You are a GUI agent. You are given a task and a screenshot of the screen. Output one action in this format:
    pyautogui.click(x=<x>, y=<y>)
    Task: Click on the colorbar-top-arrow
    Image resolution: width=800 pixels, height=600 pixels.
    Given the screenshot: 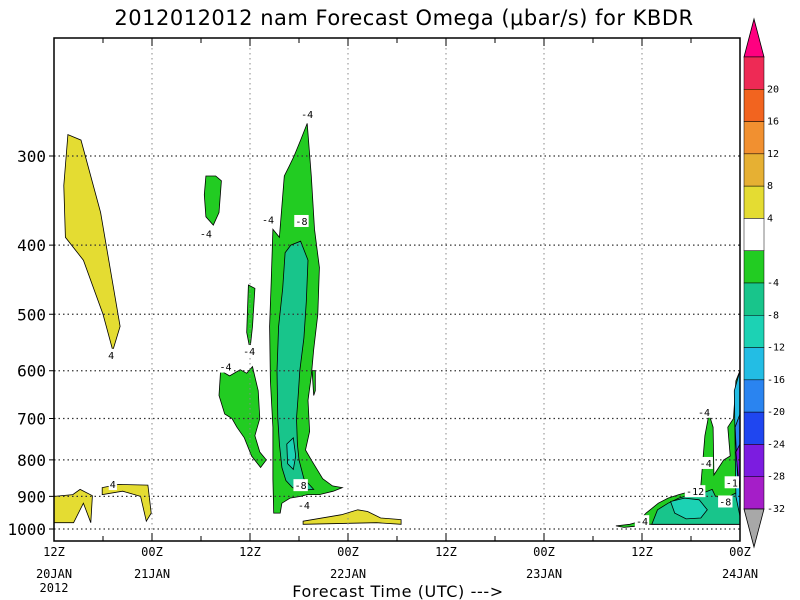 What is the action you would take?
    pyautogui.click(x=754, y=37)
    